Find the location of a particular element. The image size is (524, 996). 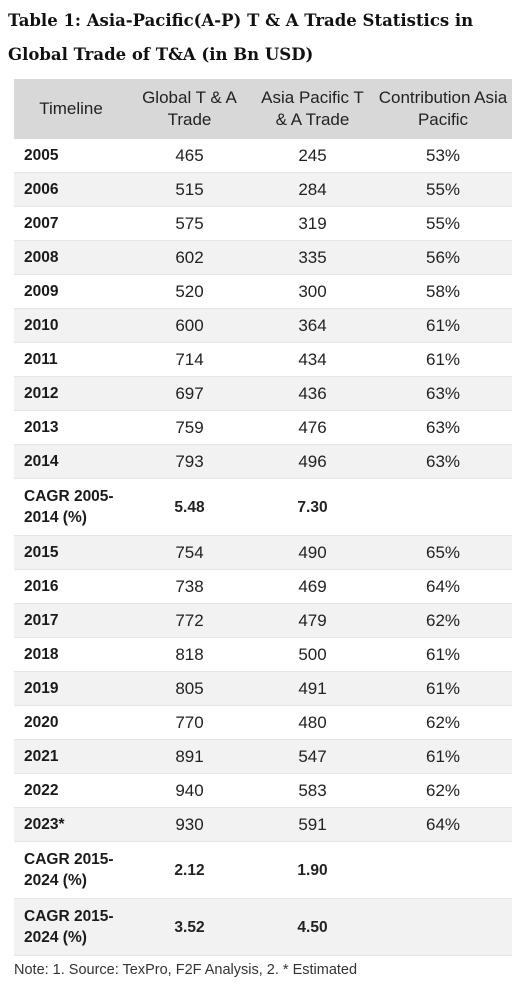

table-row: 2017 772 479 62% is located at coordinates (263, 620).